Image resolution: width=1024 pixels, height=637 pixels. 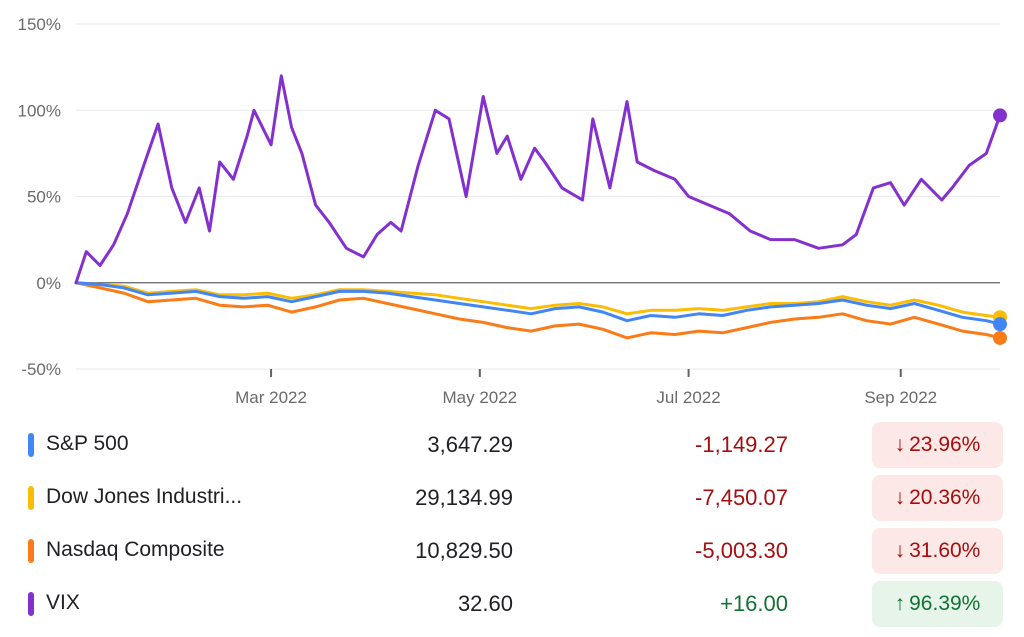 What do you see at coordinates (44, 197) in the screenshot?
I see `y-tick-label: 50%` at bounding box center [44, 197].